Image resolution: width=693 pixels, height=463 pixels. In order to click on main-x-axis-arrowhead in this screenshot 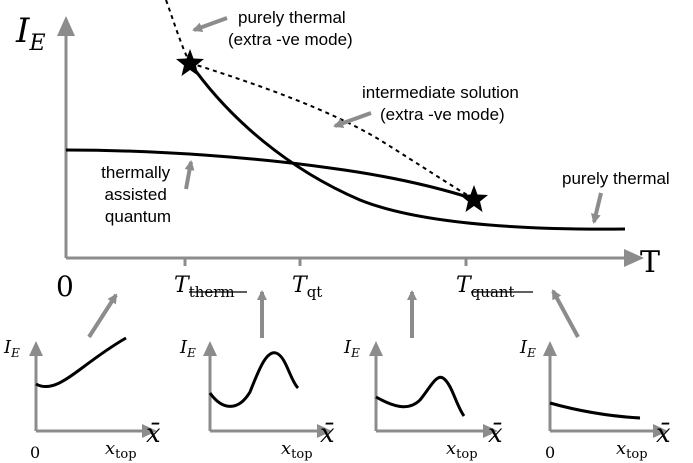, I will do `click(634, 258)`.